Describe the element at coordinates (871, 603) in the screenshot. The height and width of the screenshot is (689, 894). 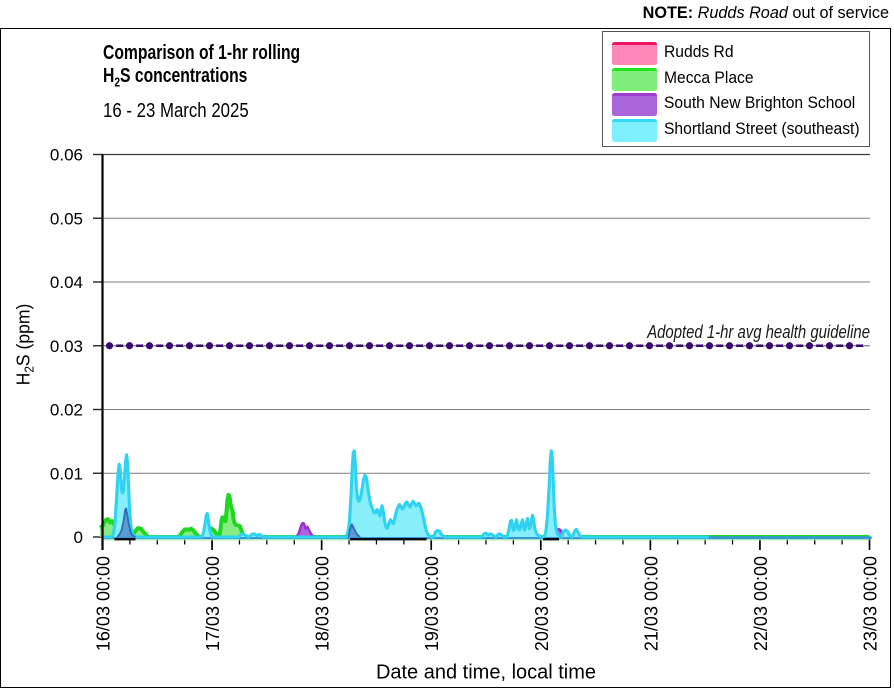
I see `svg-text: 23/03 00:00` at that location.